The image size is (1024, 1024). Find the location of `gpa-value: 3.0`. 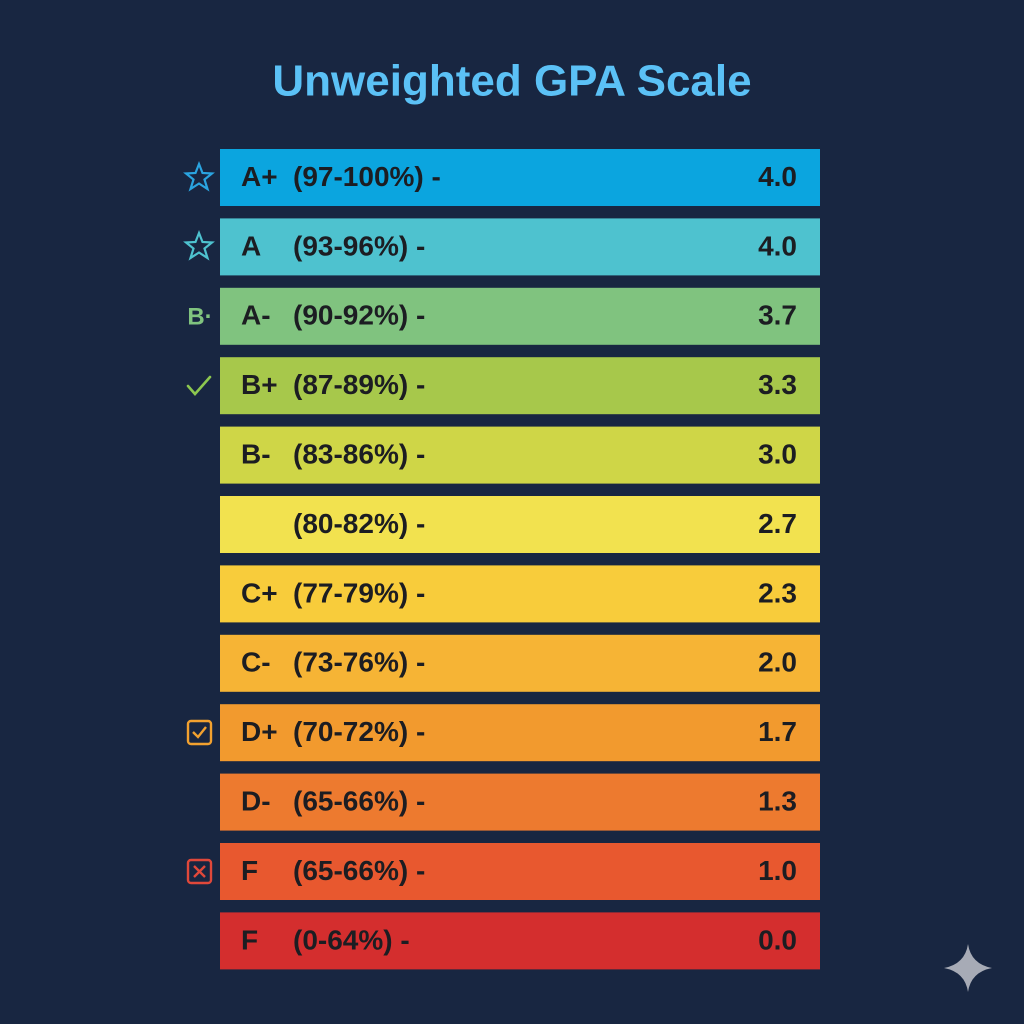

gpa-value: 3.0 is located at coordinates (777, 453).